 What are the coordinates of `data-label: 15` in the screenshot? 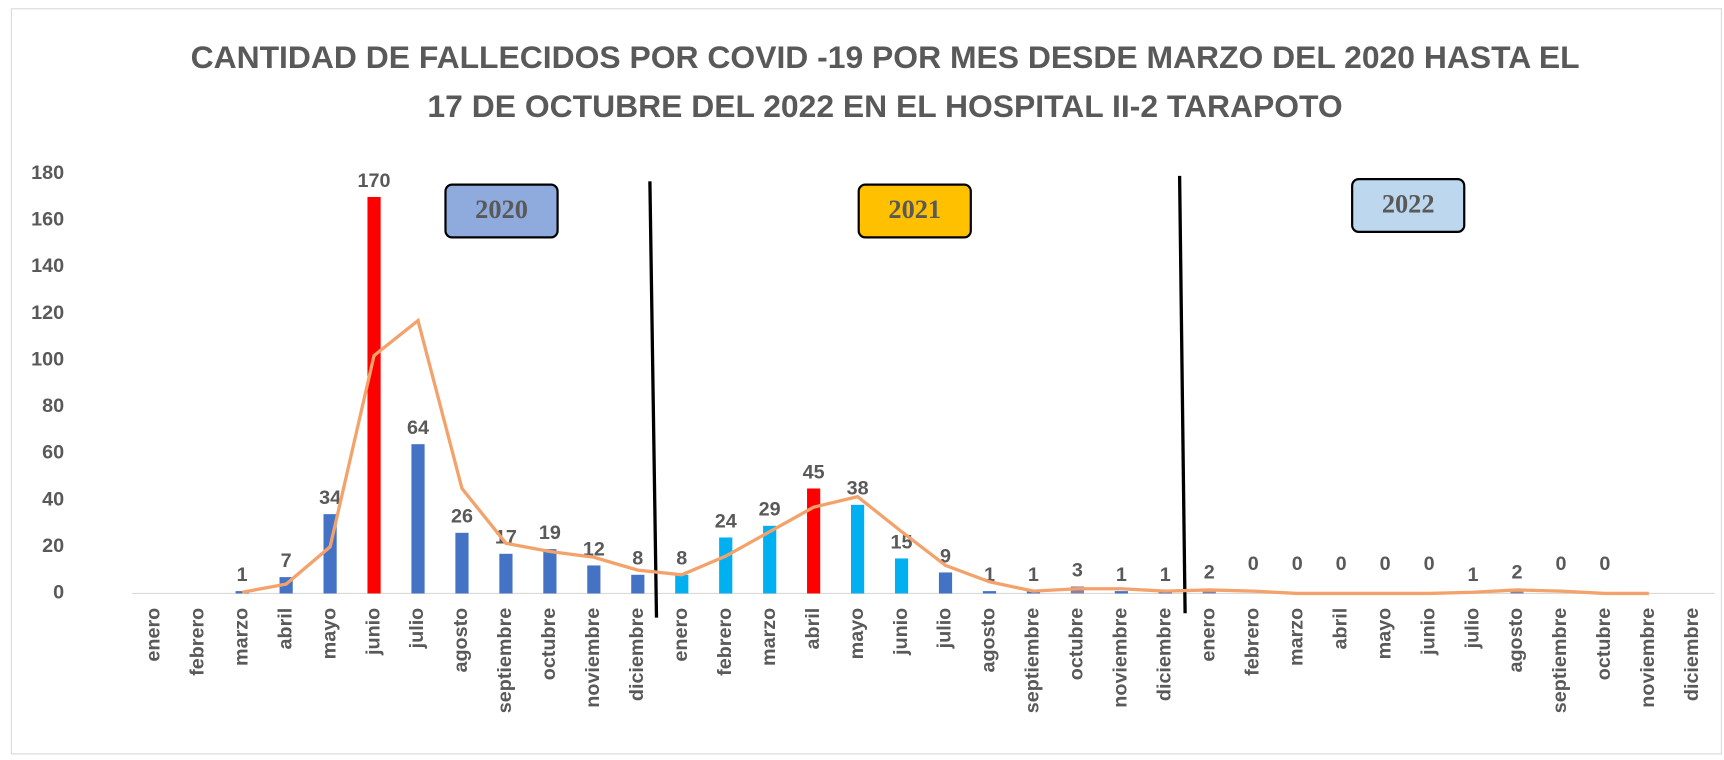 It's located at (902, 542).